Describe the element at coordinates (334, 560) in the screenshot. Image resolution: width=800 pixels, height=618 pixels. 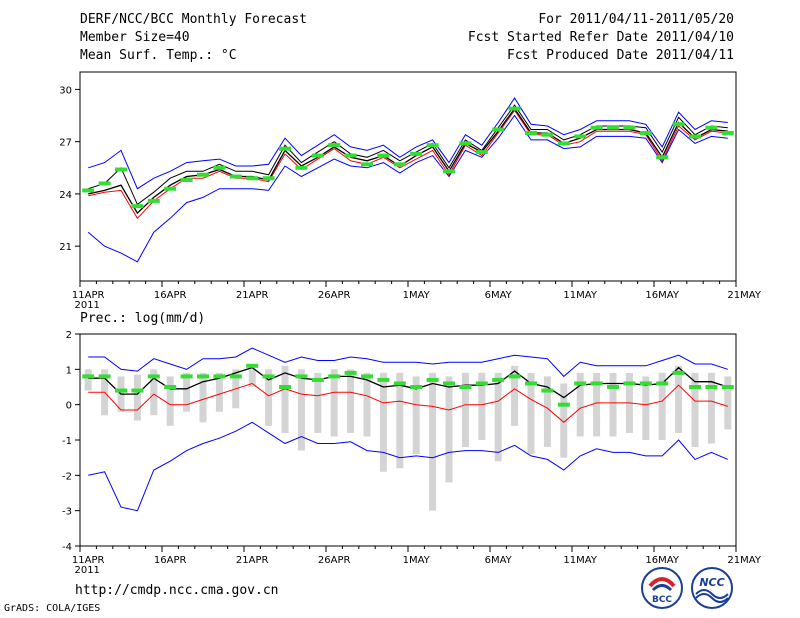
I see `prec-x-tick-label: 26APR` at that location.